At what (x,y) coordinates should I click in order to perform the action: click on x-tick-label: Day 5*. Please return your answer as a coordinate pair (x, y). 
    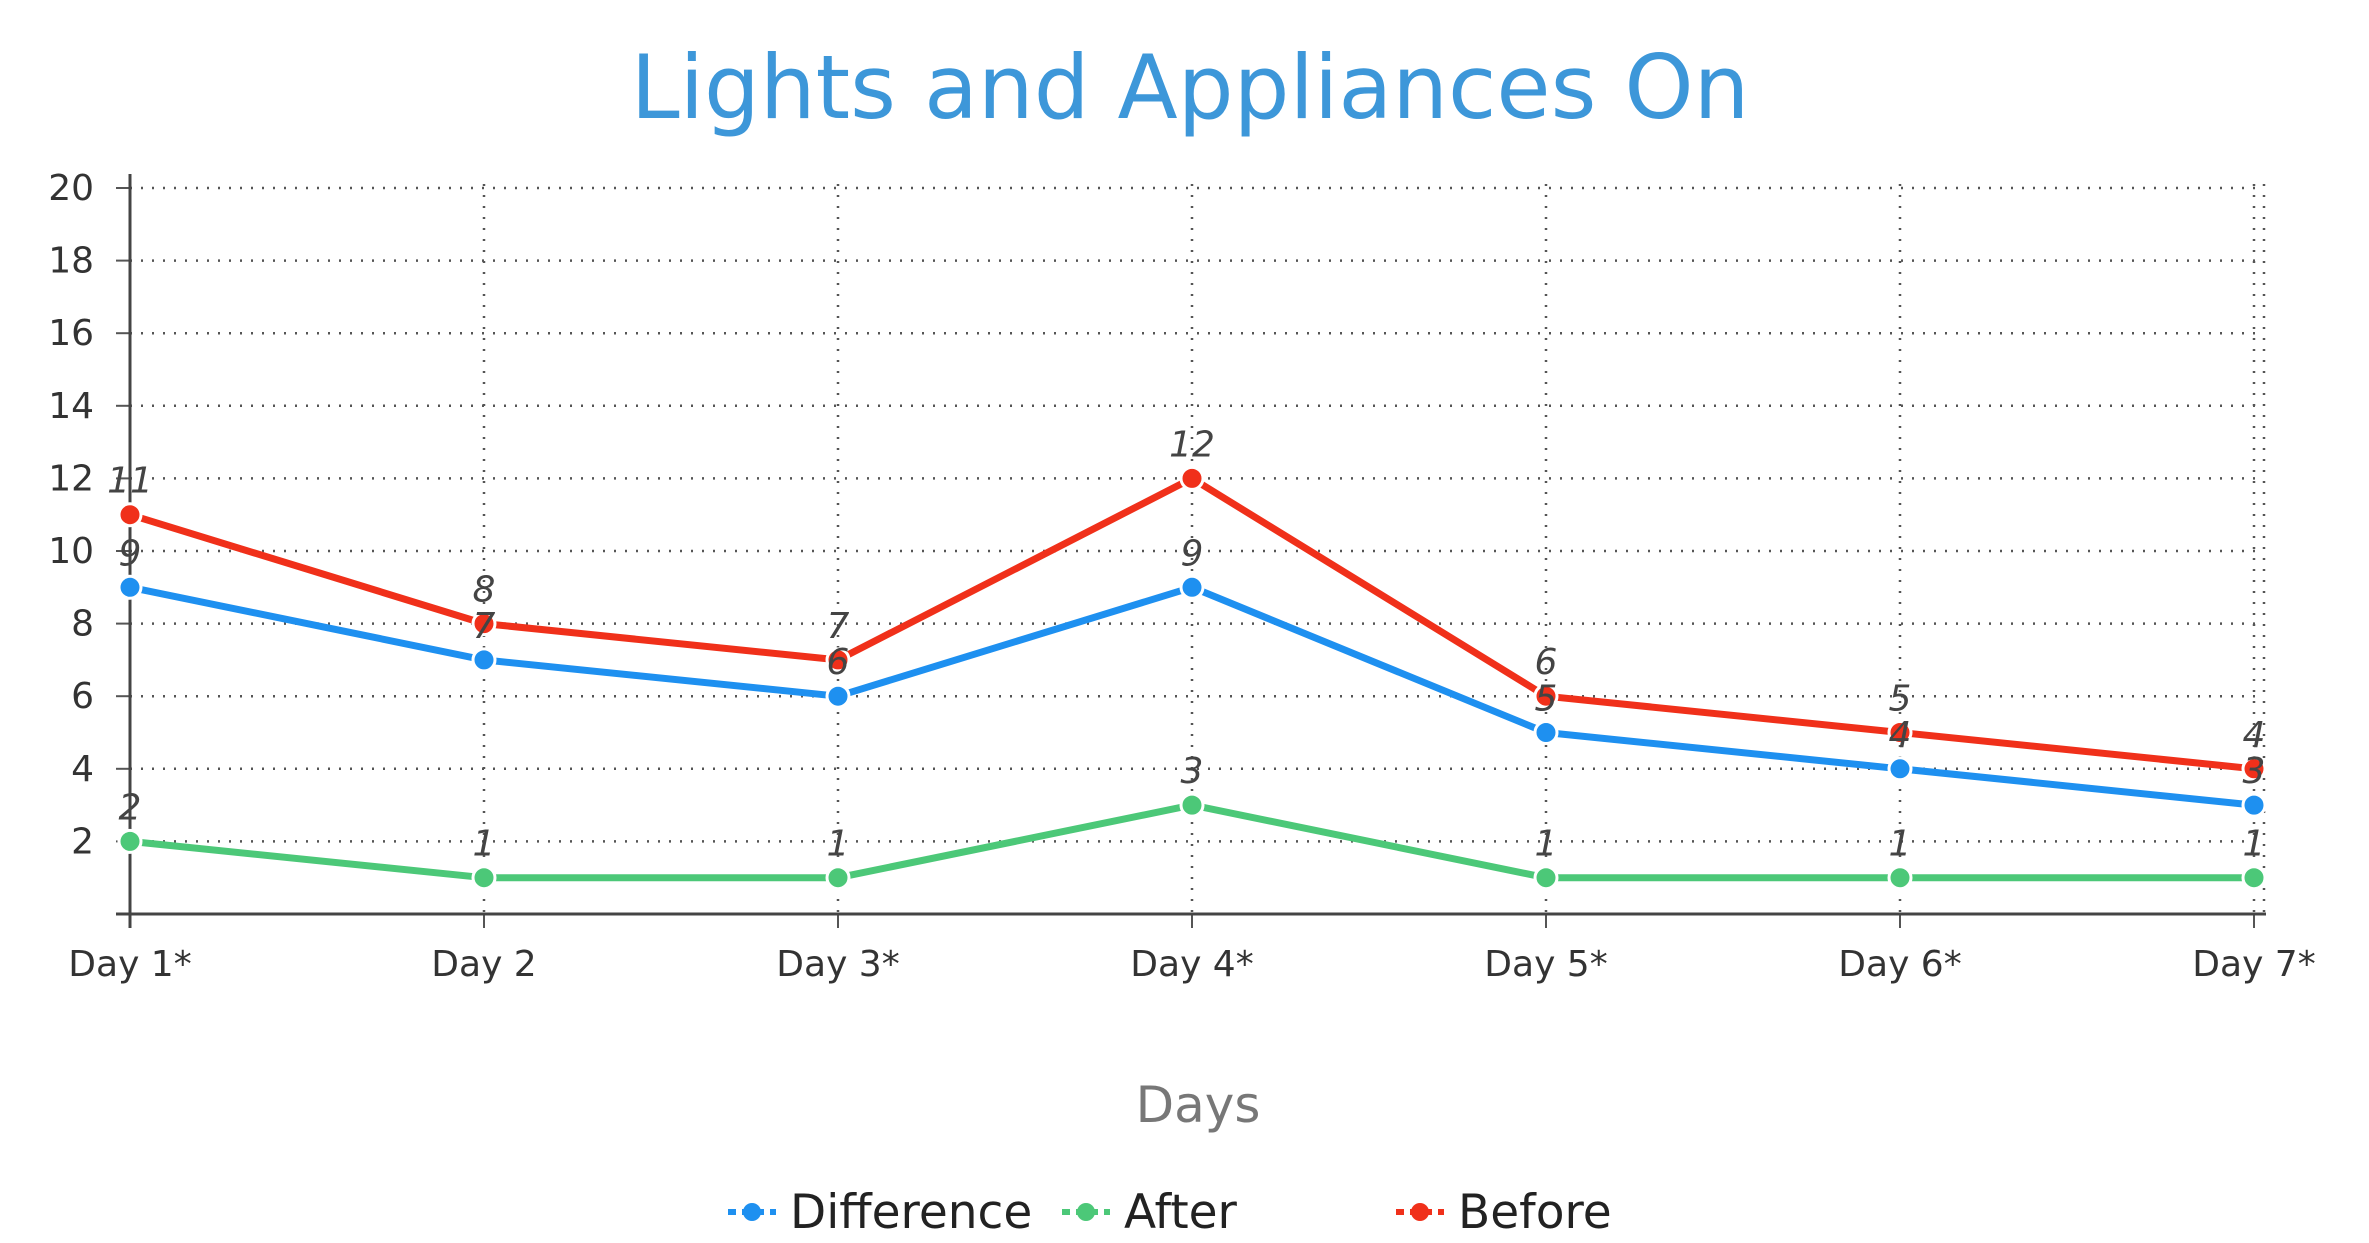
    Looking at the image, I should click on (1545, 964).